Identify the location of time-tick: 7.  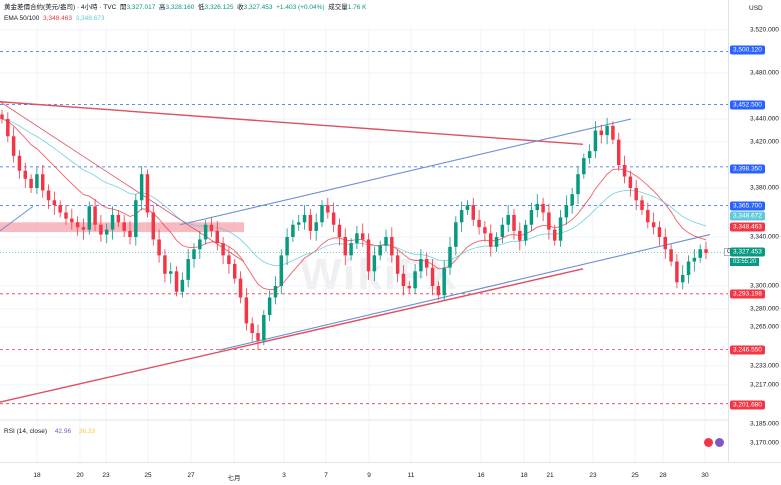
(326, 475).